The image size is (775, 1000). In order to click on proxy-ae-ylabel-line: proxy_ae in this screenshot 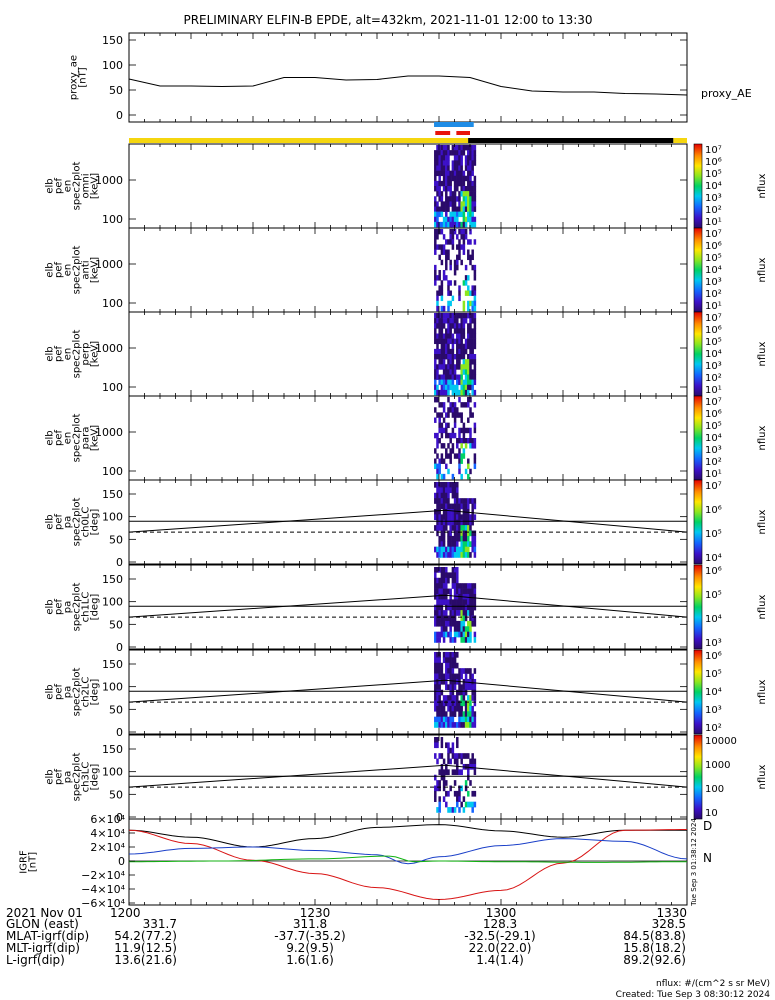, I will do `click(74, 77)`.